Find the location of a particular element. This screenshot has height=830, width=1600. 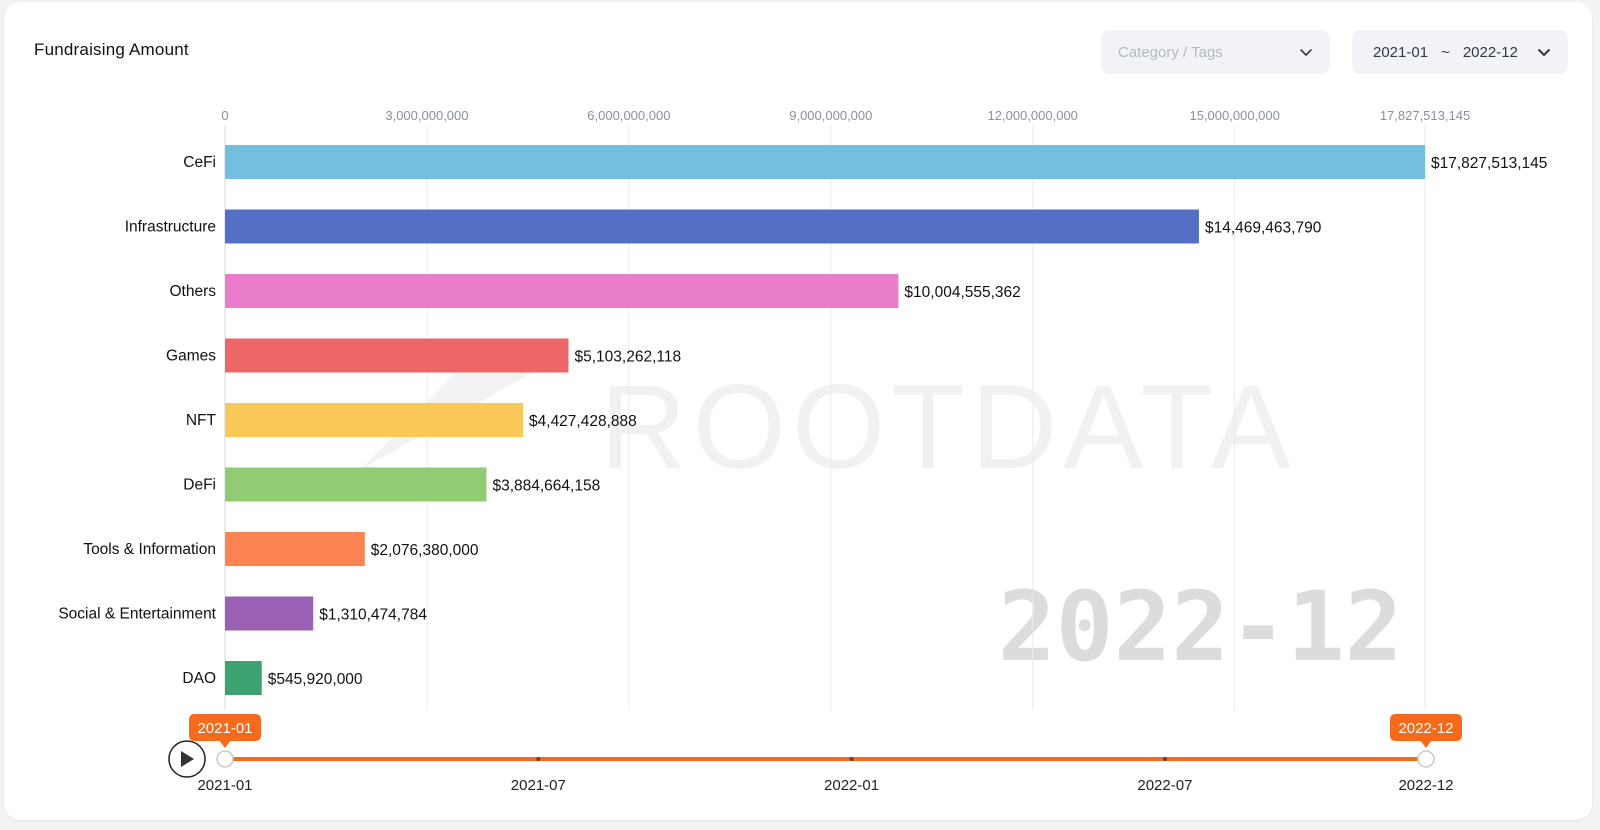

bar-infrastructure is located at coordinates (712, 226).